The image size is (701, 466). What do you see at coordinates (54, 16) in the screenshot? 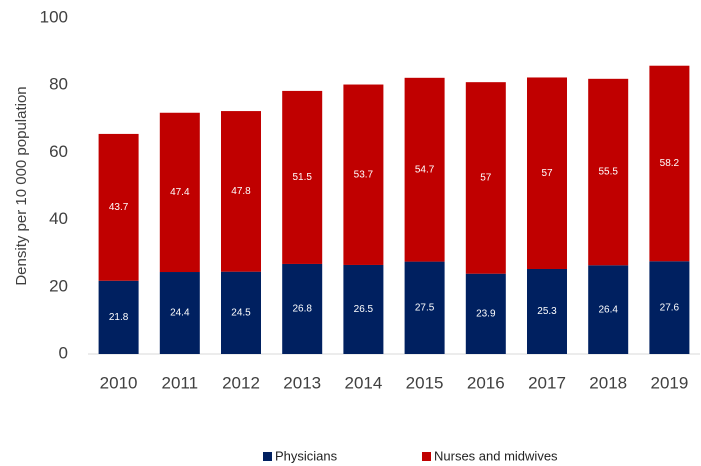
I see `y-tick-label: 100` at bounding box center [54, 16].